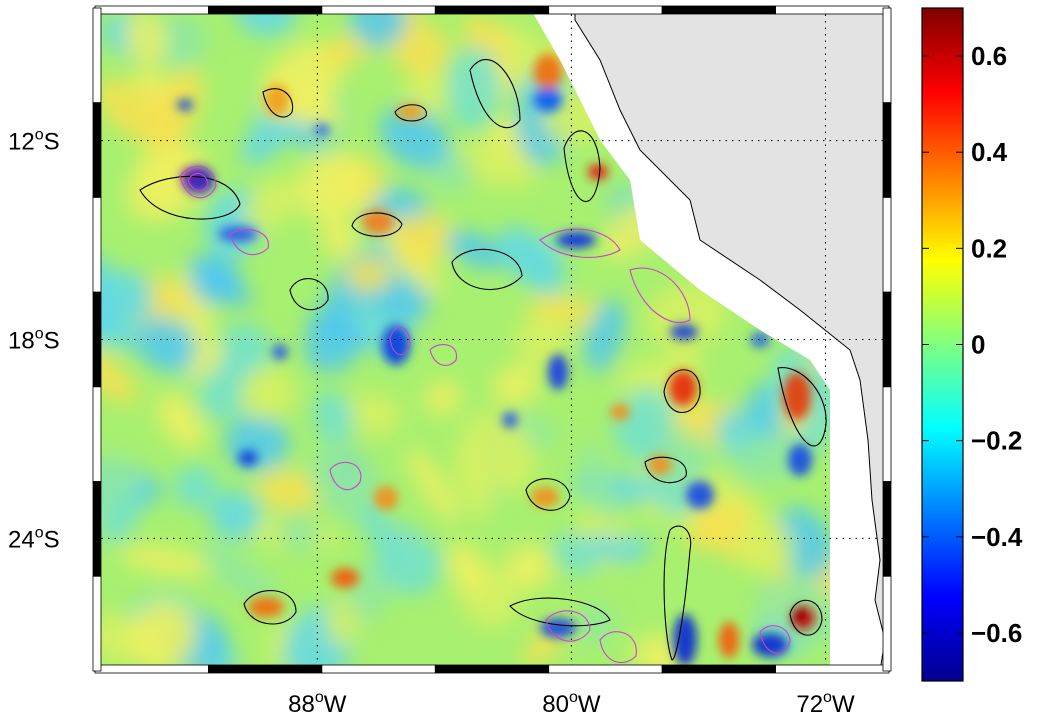 The width and height of the screenshot is (1046, 723). I want to click on colorbar-label-4: −0.2, so click(996, 441).